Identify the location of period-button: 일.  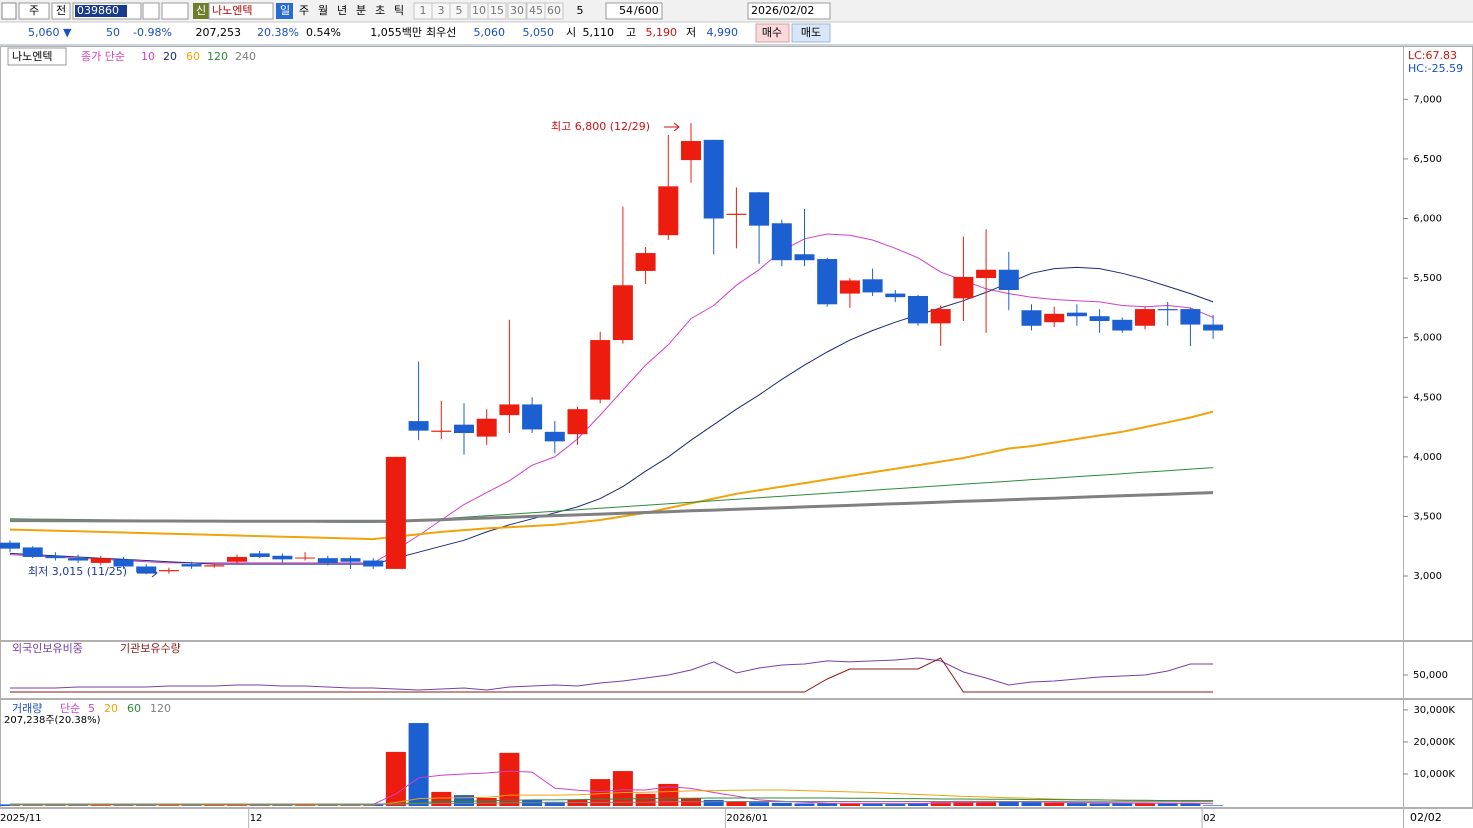
(285, 10).